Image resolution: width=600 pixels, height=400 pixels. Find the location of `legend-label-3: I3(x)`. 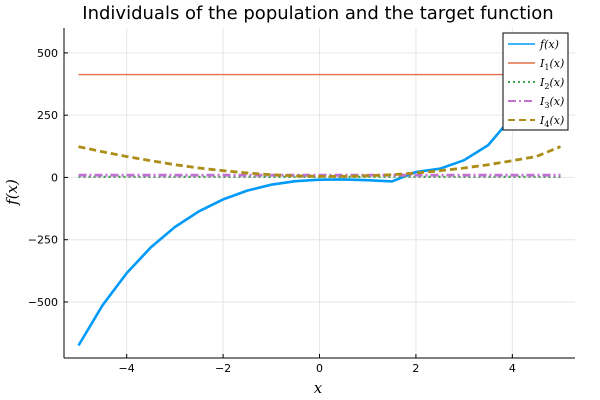

legend-label-3: I3(x) is located at coordinates (551, 102).